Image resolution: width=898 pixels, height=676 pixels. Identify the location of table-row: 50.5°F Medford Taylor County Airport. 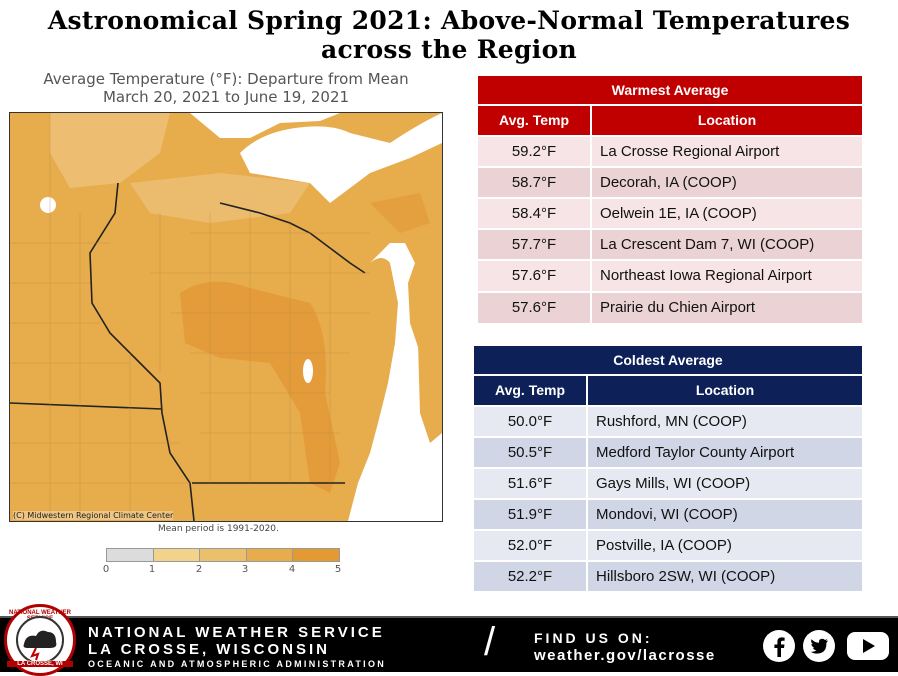
(668, 451).